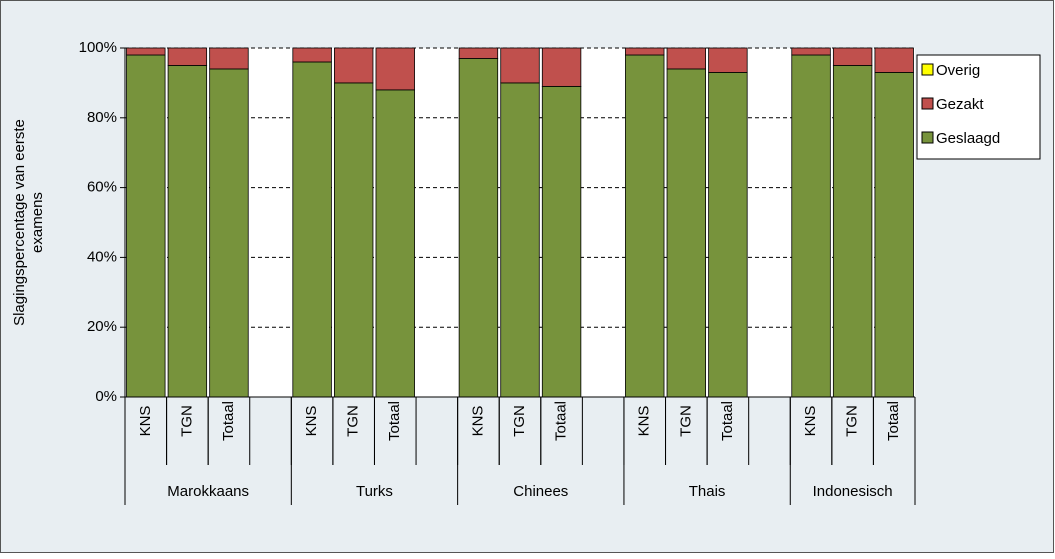  I want to click on y-axis-label: Slagingspercentage van eerste, so click(19, 222).